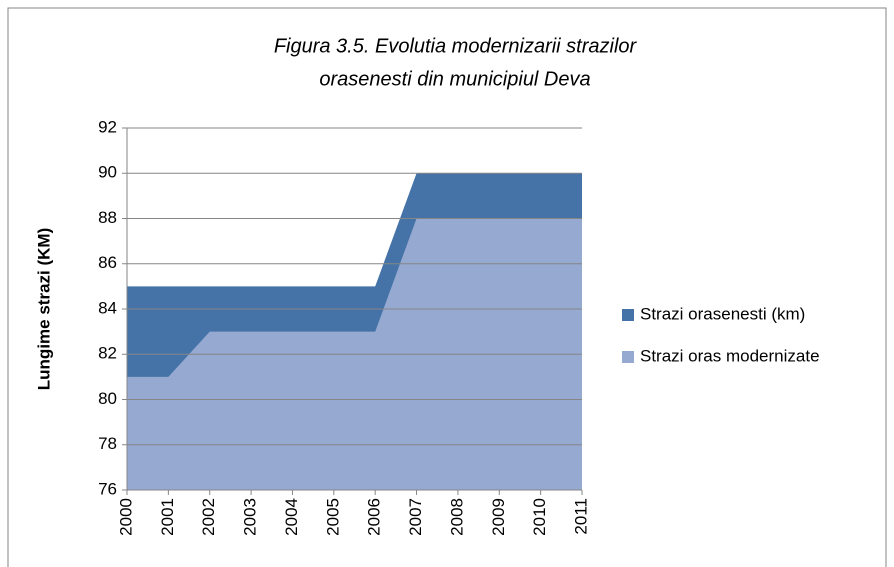 This screenshot has height=567, width=894. What do you see at coordinates (107, 307) in the screenshot?
I see `y-tick-label: 84` at bounding box center [107, 307].